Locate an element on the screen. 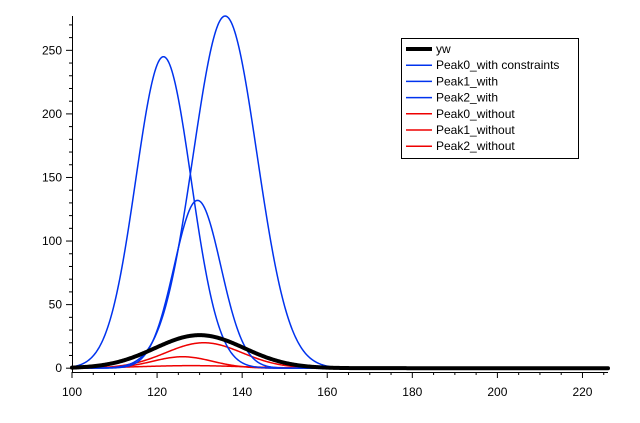  x-ticks: 100 120 140 160 180 200 220 is located at coordinates (333, 385).